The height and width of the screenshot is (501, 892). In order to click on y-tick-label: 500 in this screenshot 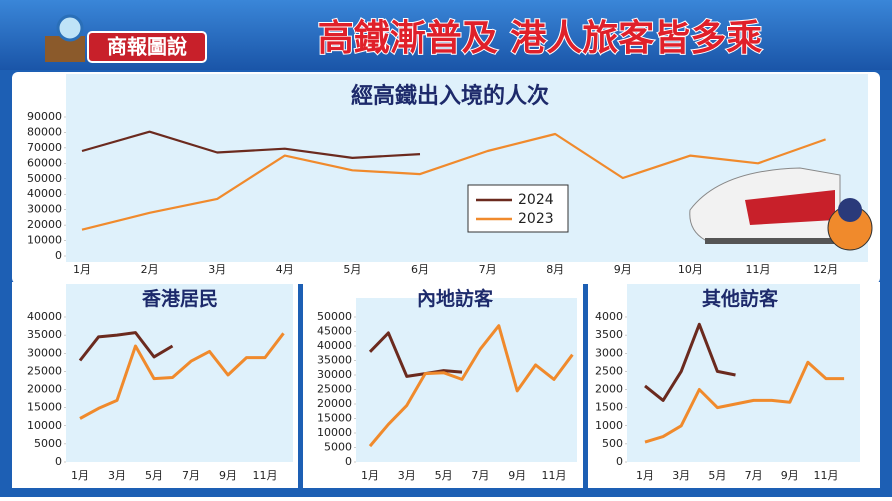, I will do `click(612, 443)`.